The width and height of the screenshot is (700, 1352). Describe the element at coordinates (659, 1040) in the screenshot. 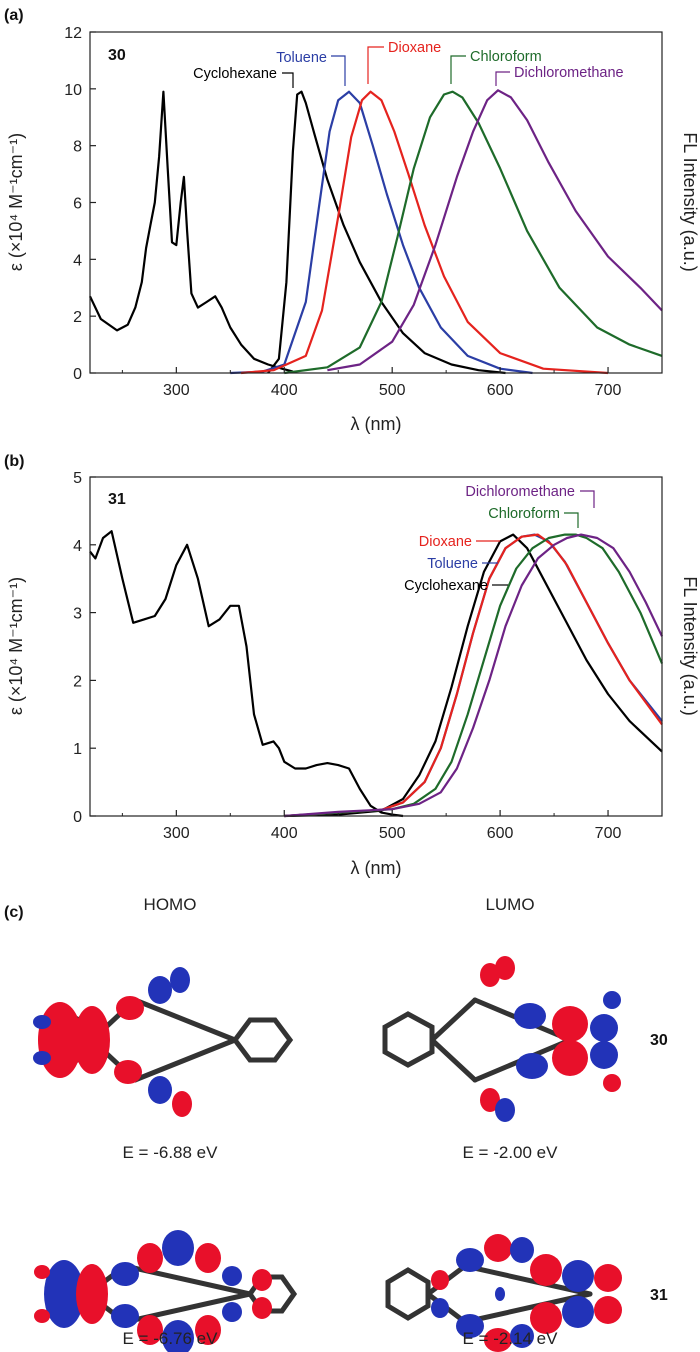

I see `compound-30-row-label: 30` at that location.